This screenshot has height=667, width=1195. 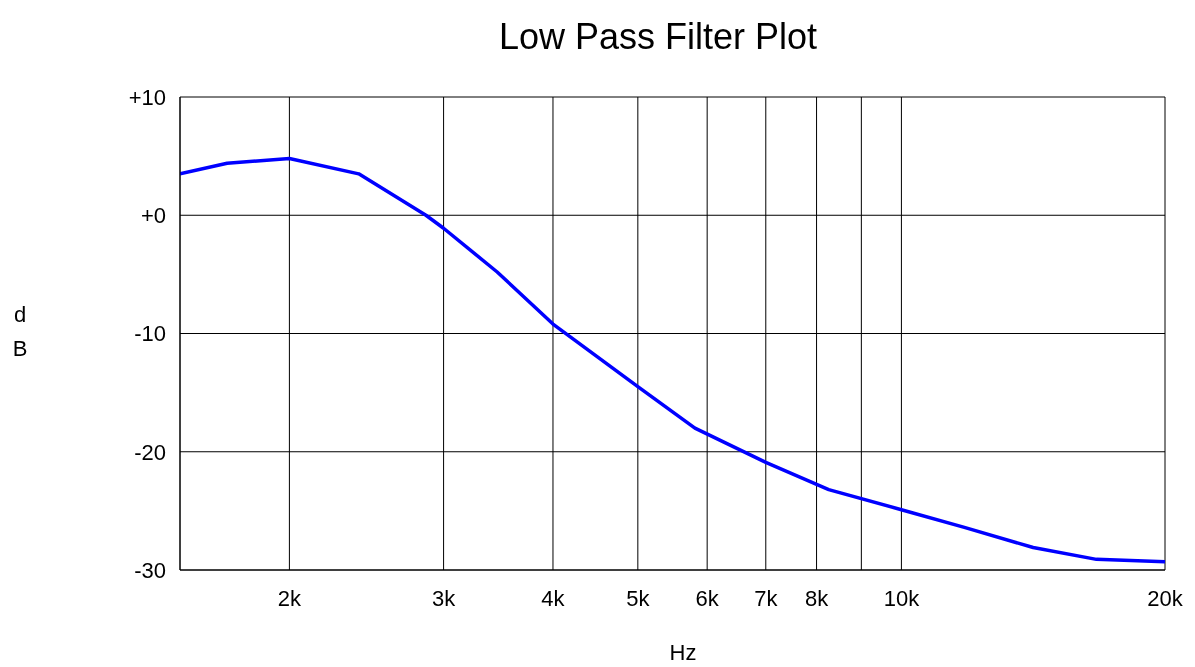 What do you see at coordinates (153, 216) in the screenshot?
I see `y-tick-label: +0` at bounding box center [153, 216].